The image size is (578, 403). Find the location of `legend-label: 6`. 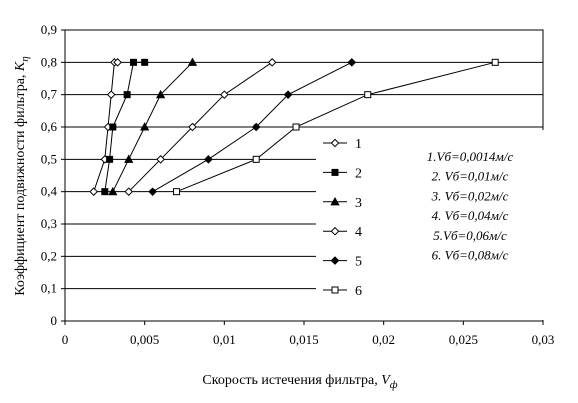

legend-label: 6 is located at coordinates (358, 291).